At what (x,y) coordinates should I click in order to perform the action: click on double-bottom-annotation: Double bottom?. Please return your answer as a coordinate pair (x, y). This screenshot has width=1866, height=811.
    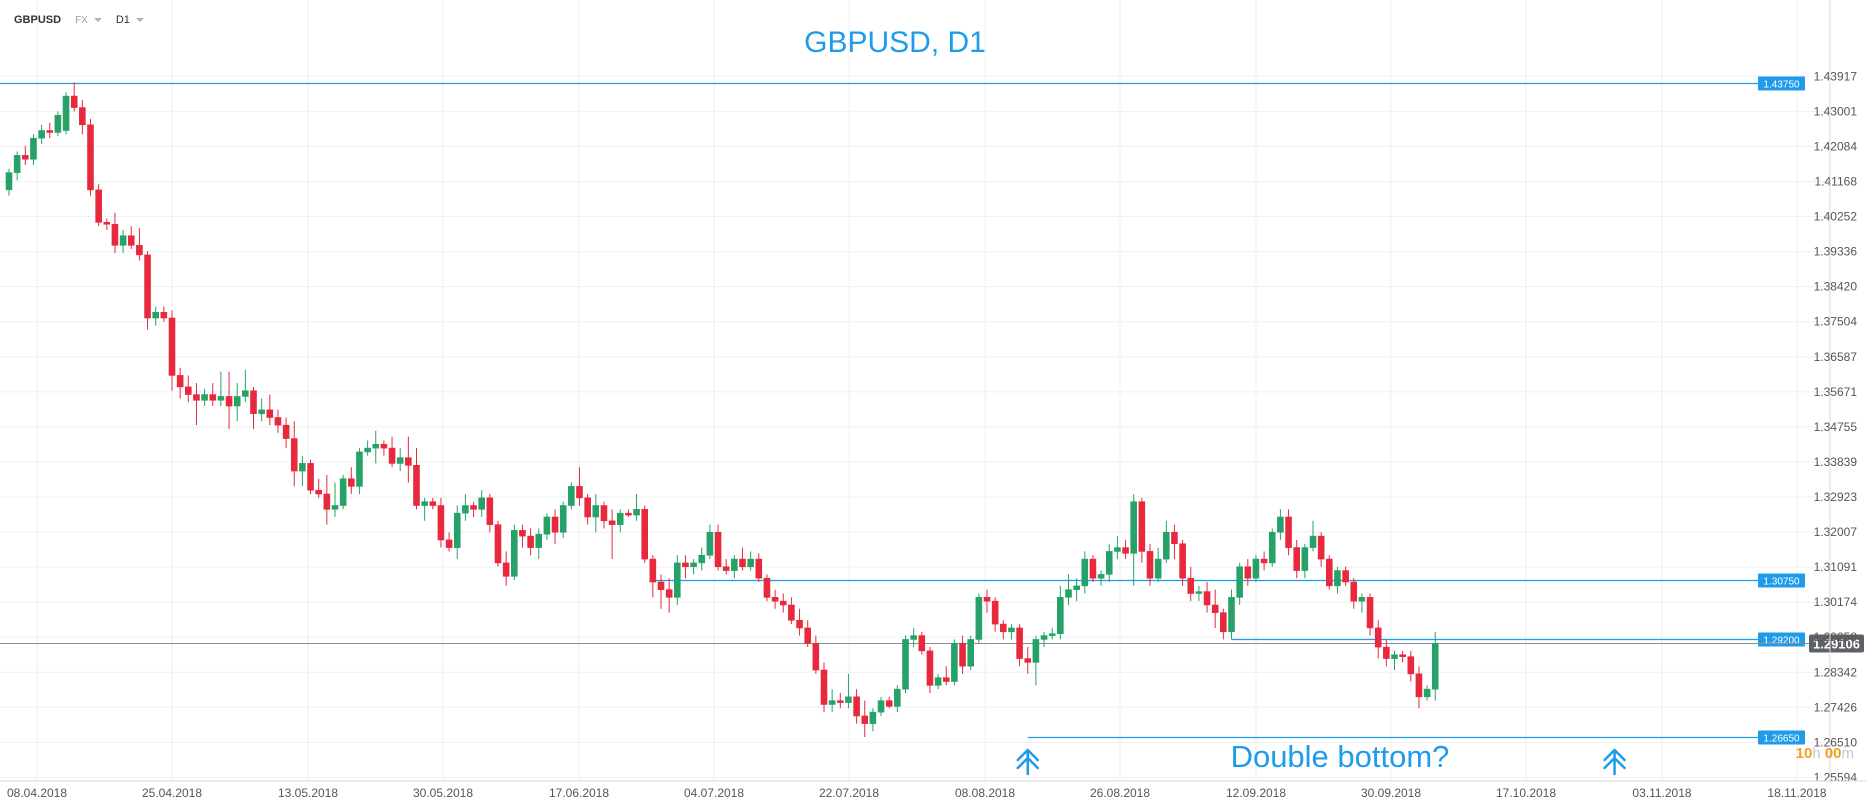
    Looking at the image, I should click on (1340, 756).